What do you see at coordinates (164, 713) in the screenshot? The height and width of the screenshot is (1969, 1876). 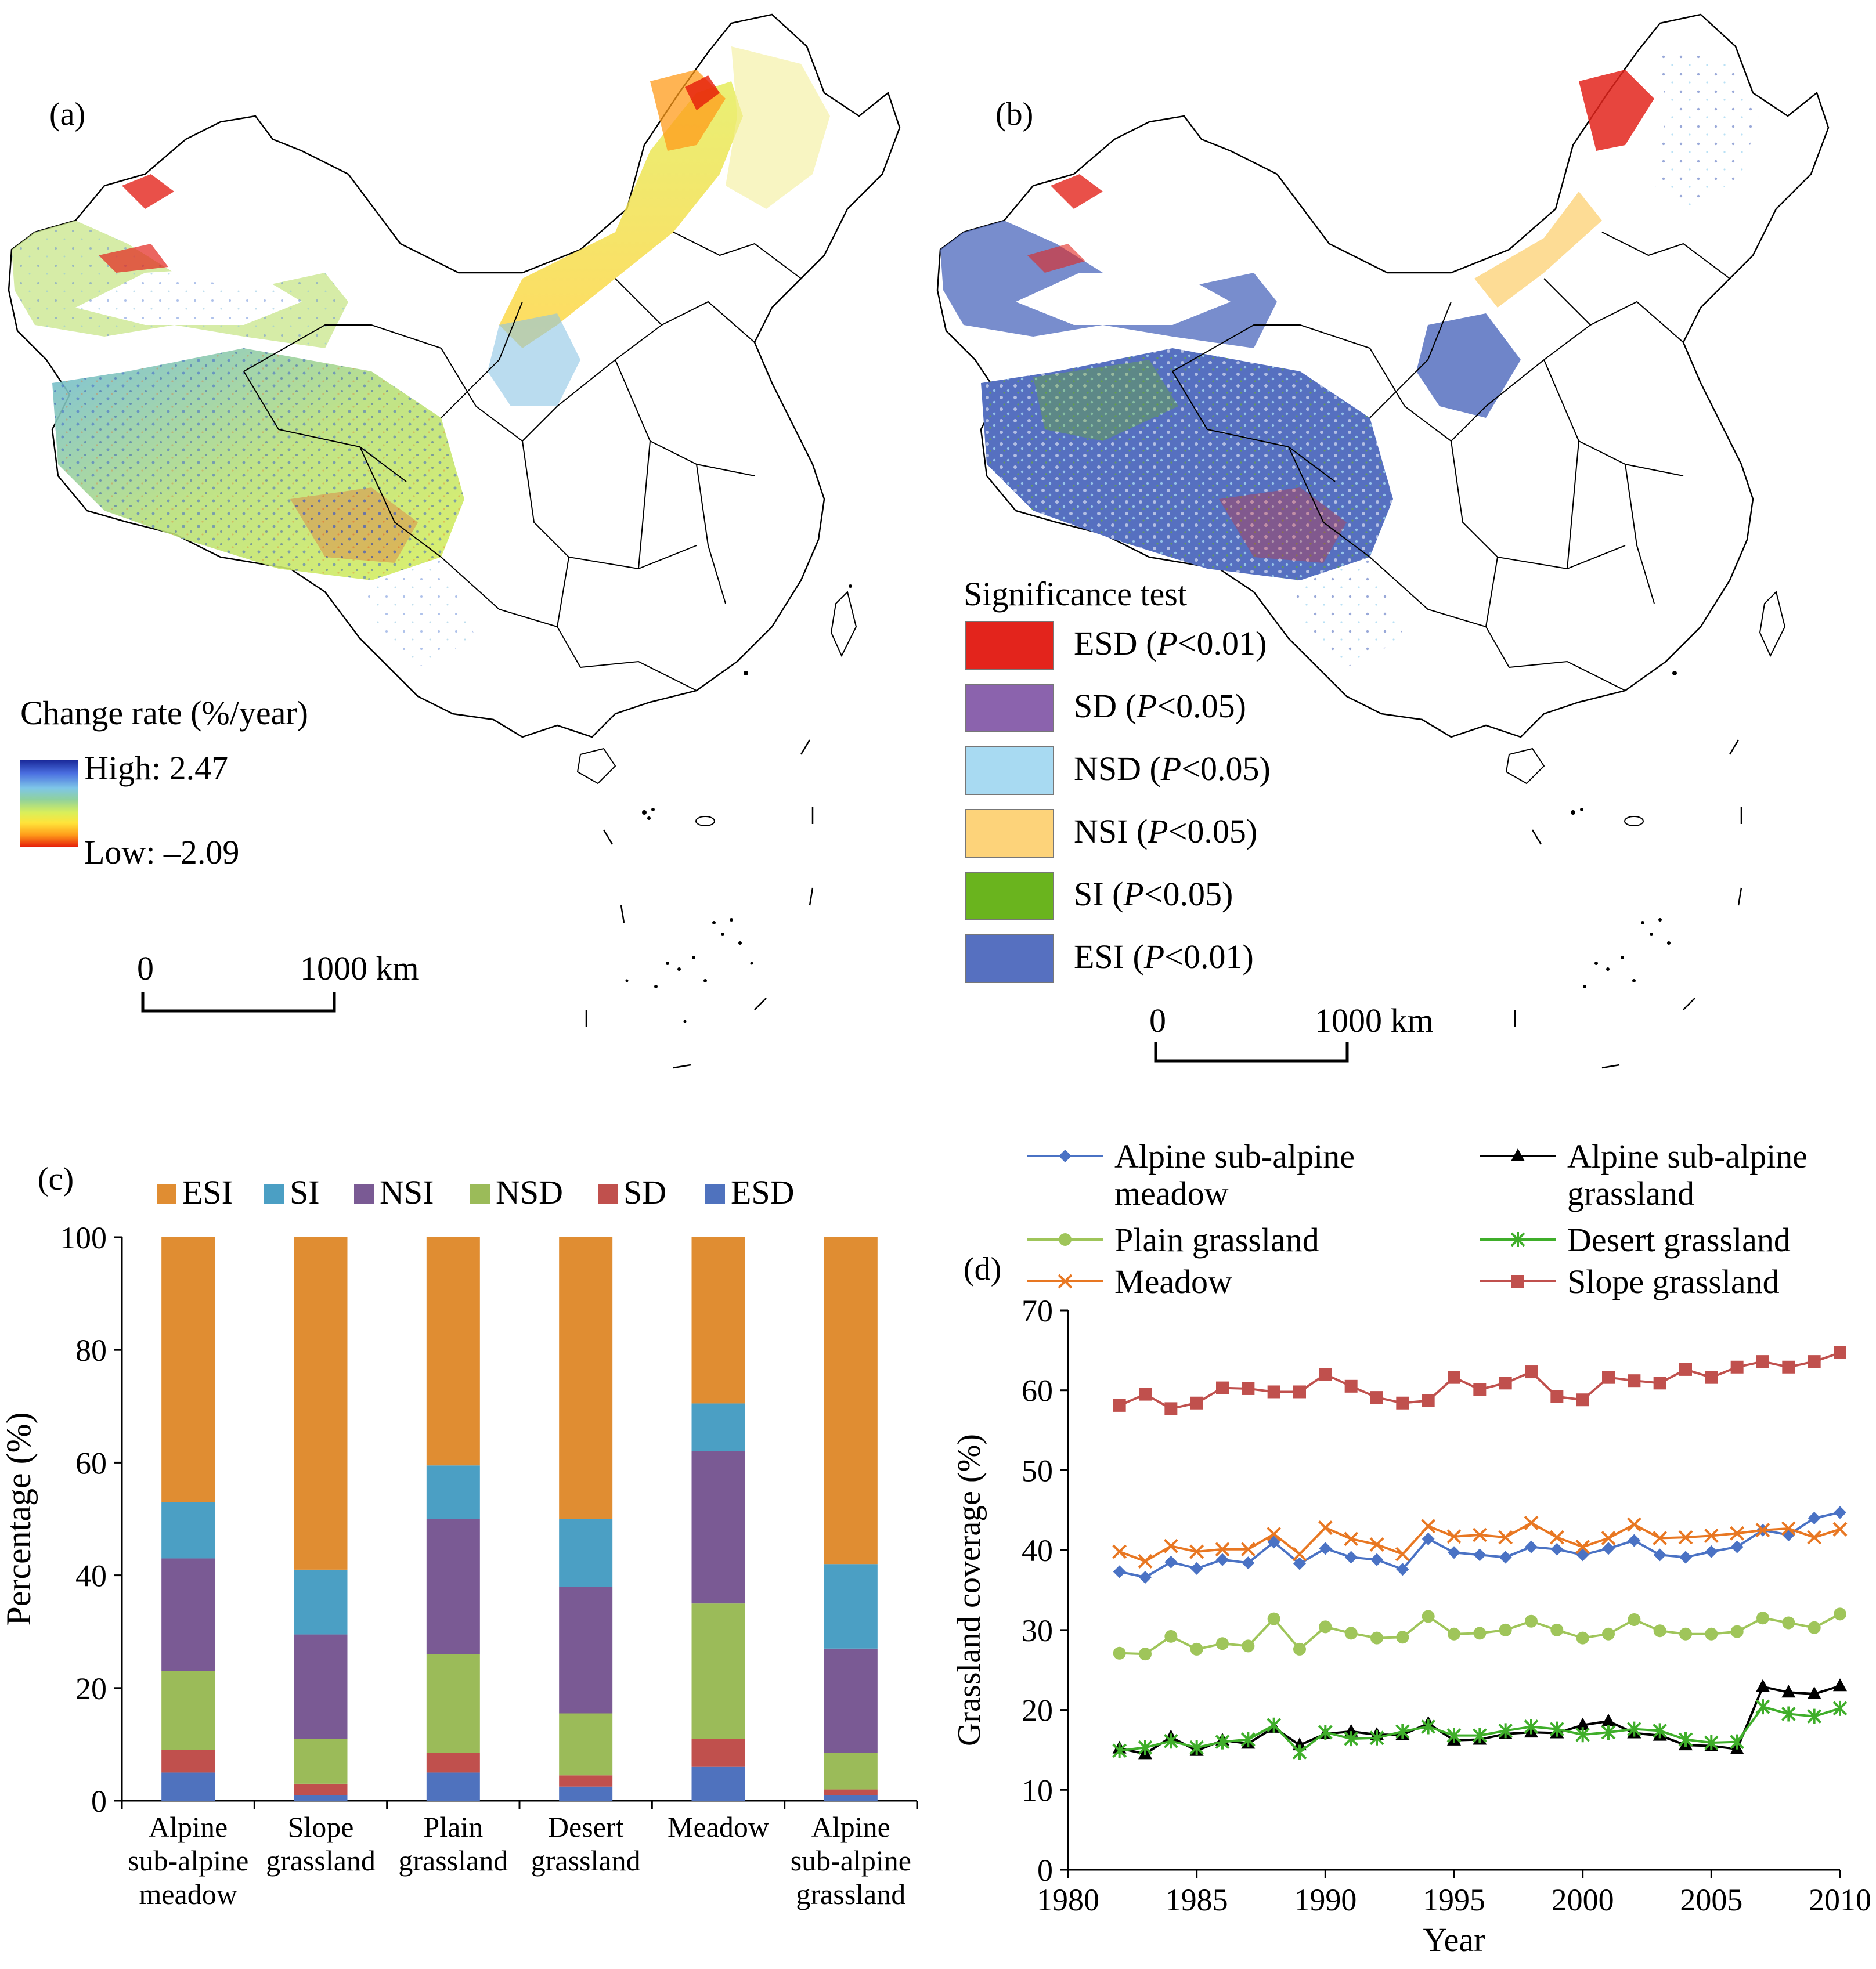 I see `change-rate-title: Change rate (%/year)` at bounding box center [164, 713].